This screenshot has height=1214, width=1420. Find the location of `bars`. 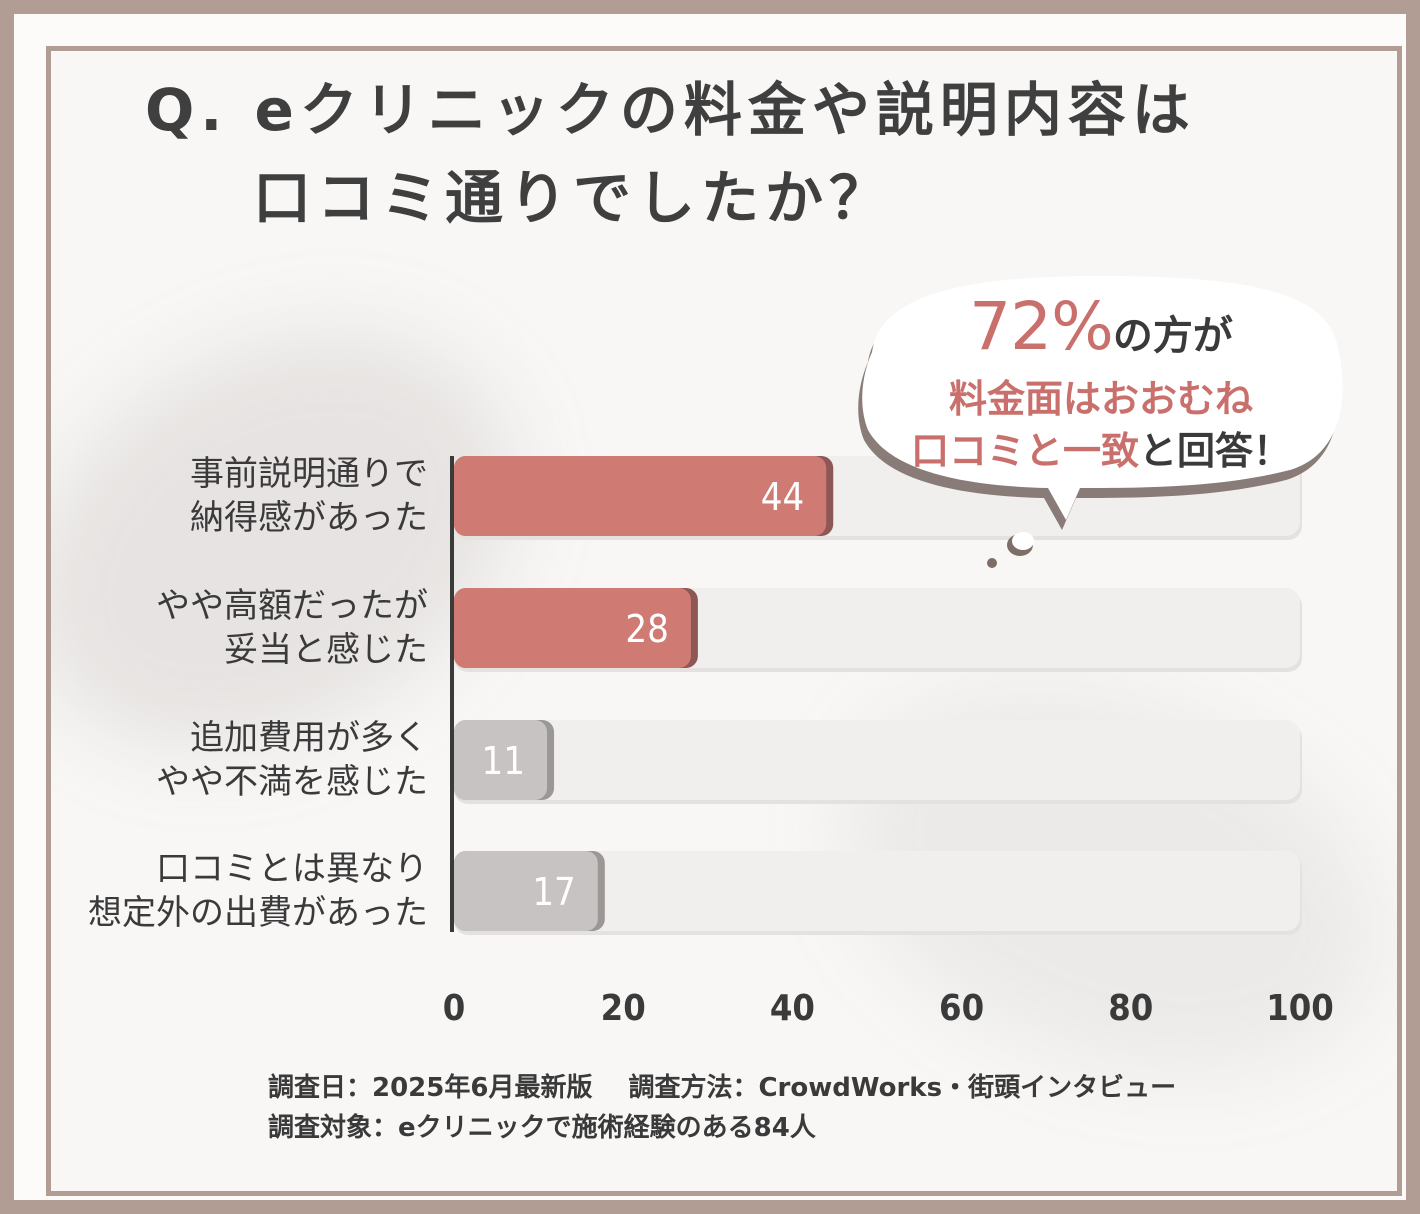

bars is located at coordinates (644, 693).